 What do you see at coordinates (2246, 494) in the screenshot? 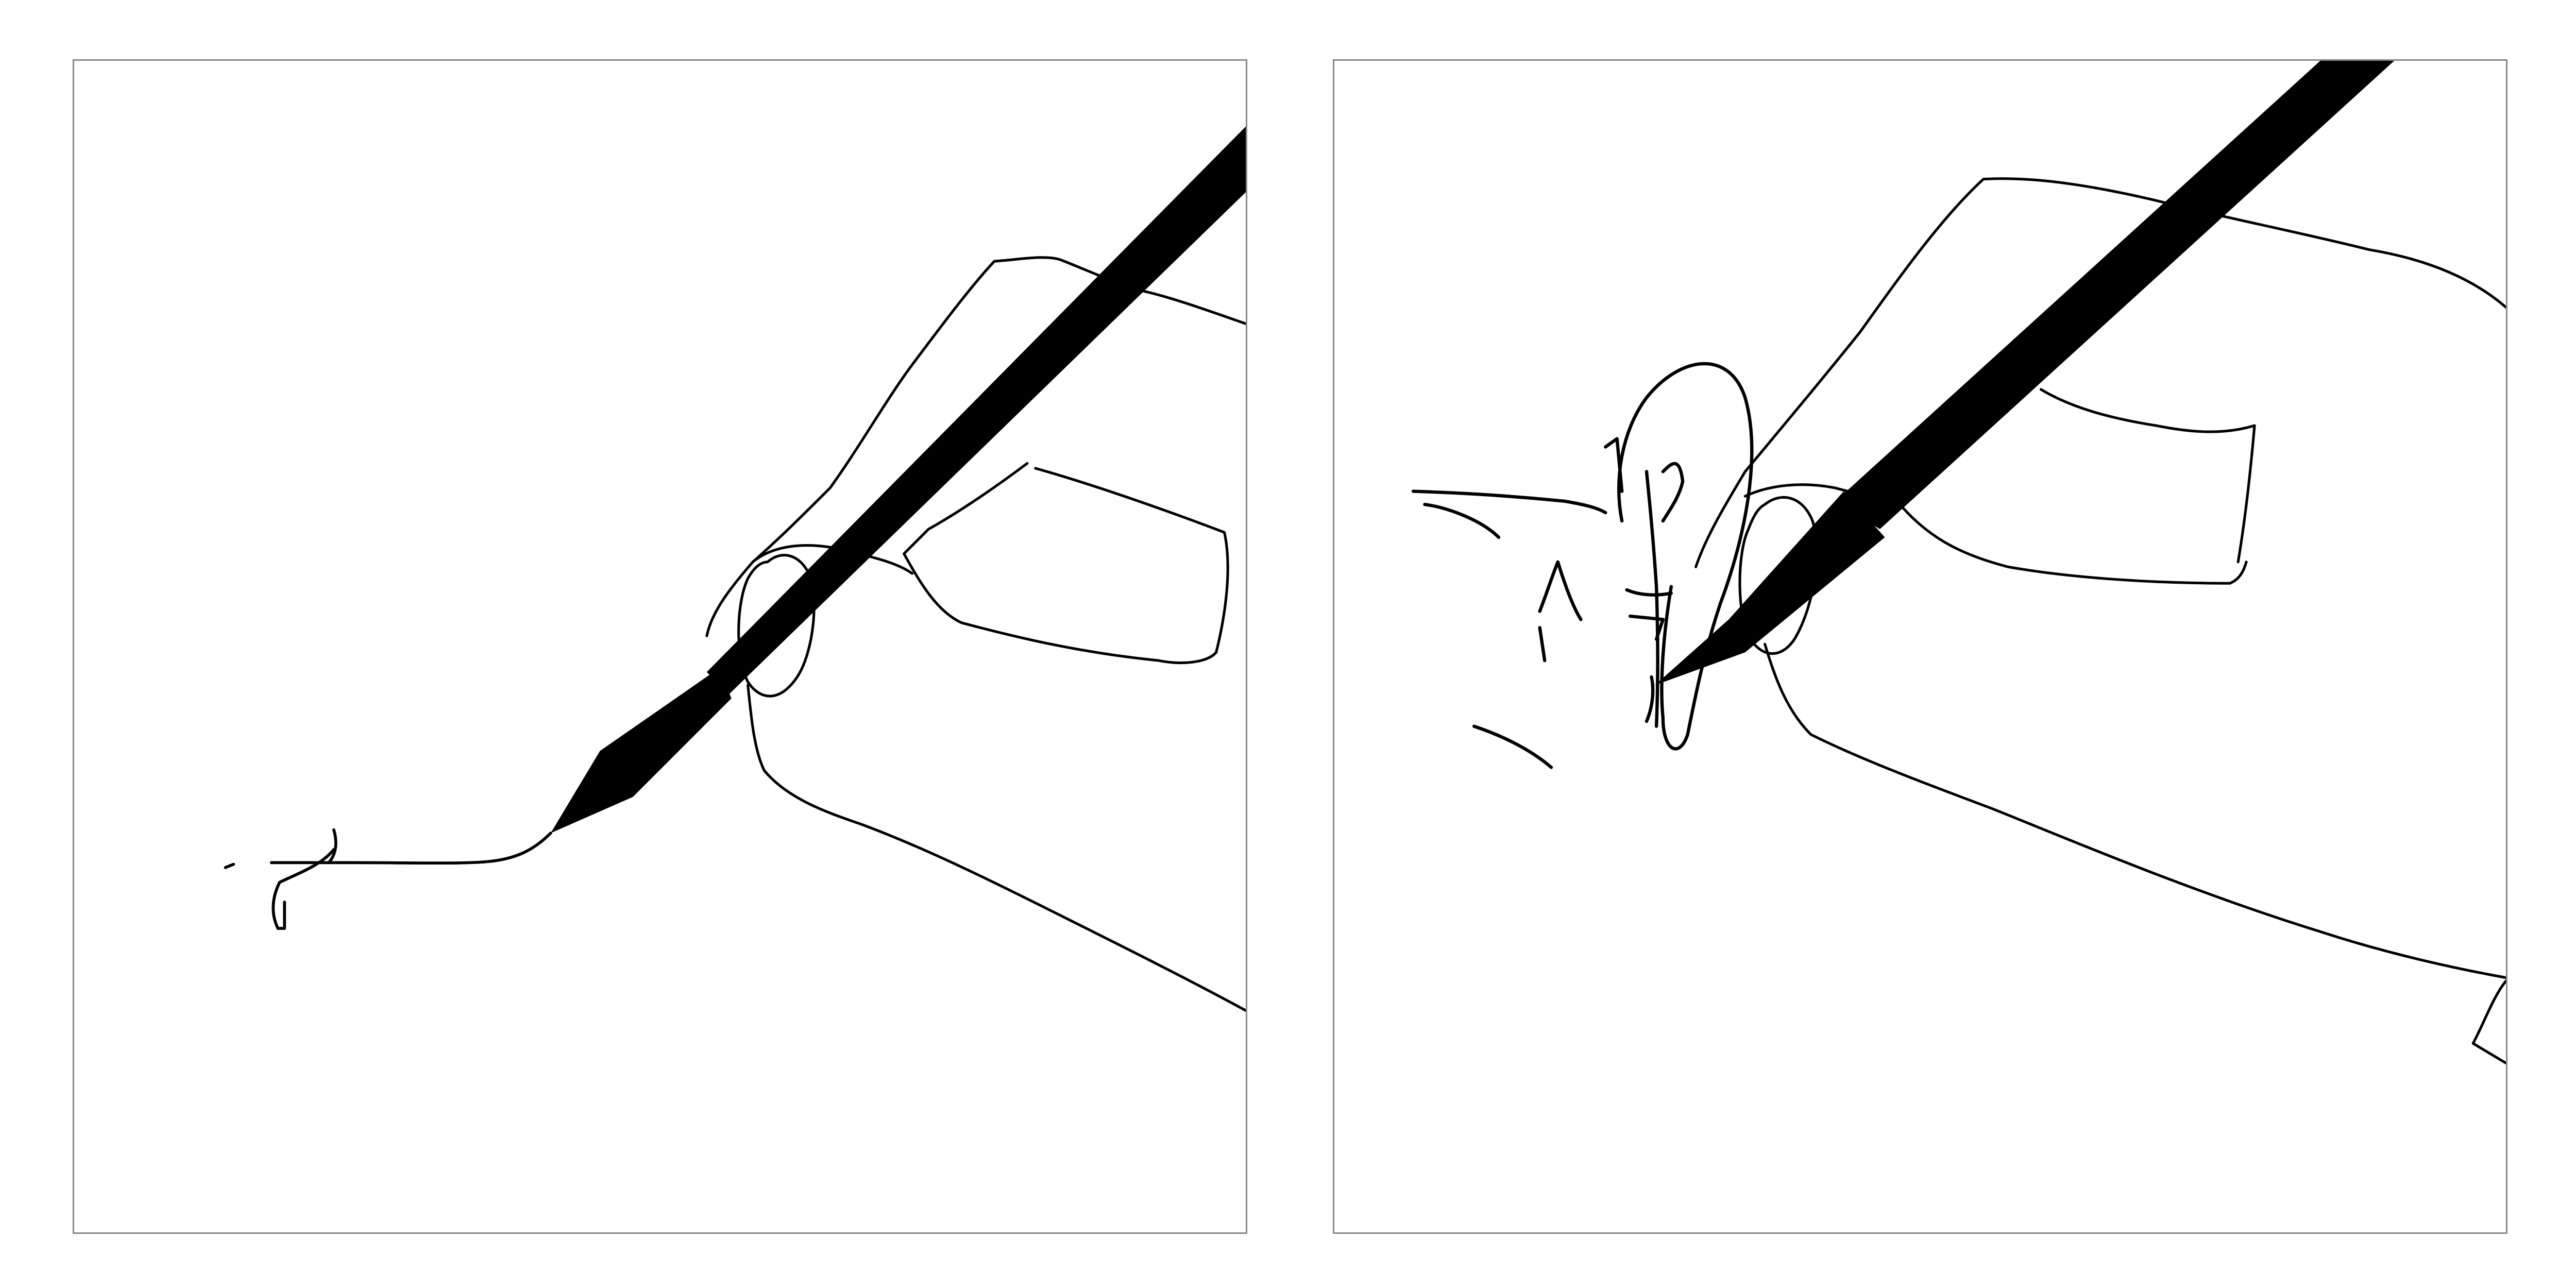
I see `right-middle-finger-outline` at bounding box center [2246, 494].